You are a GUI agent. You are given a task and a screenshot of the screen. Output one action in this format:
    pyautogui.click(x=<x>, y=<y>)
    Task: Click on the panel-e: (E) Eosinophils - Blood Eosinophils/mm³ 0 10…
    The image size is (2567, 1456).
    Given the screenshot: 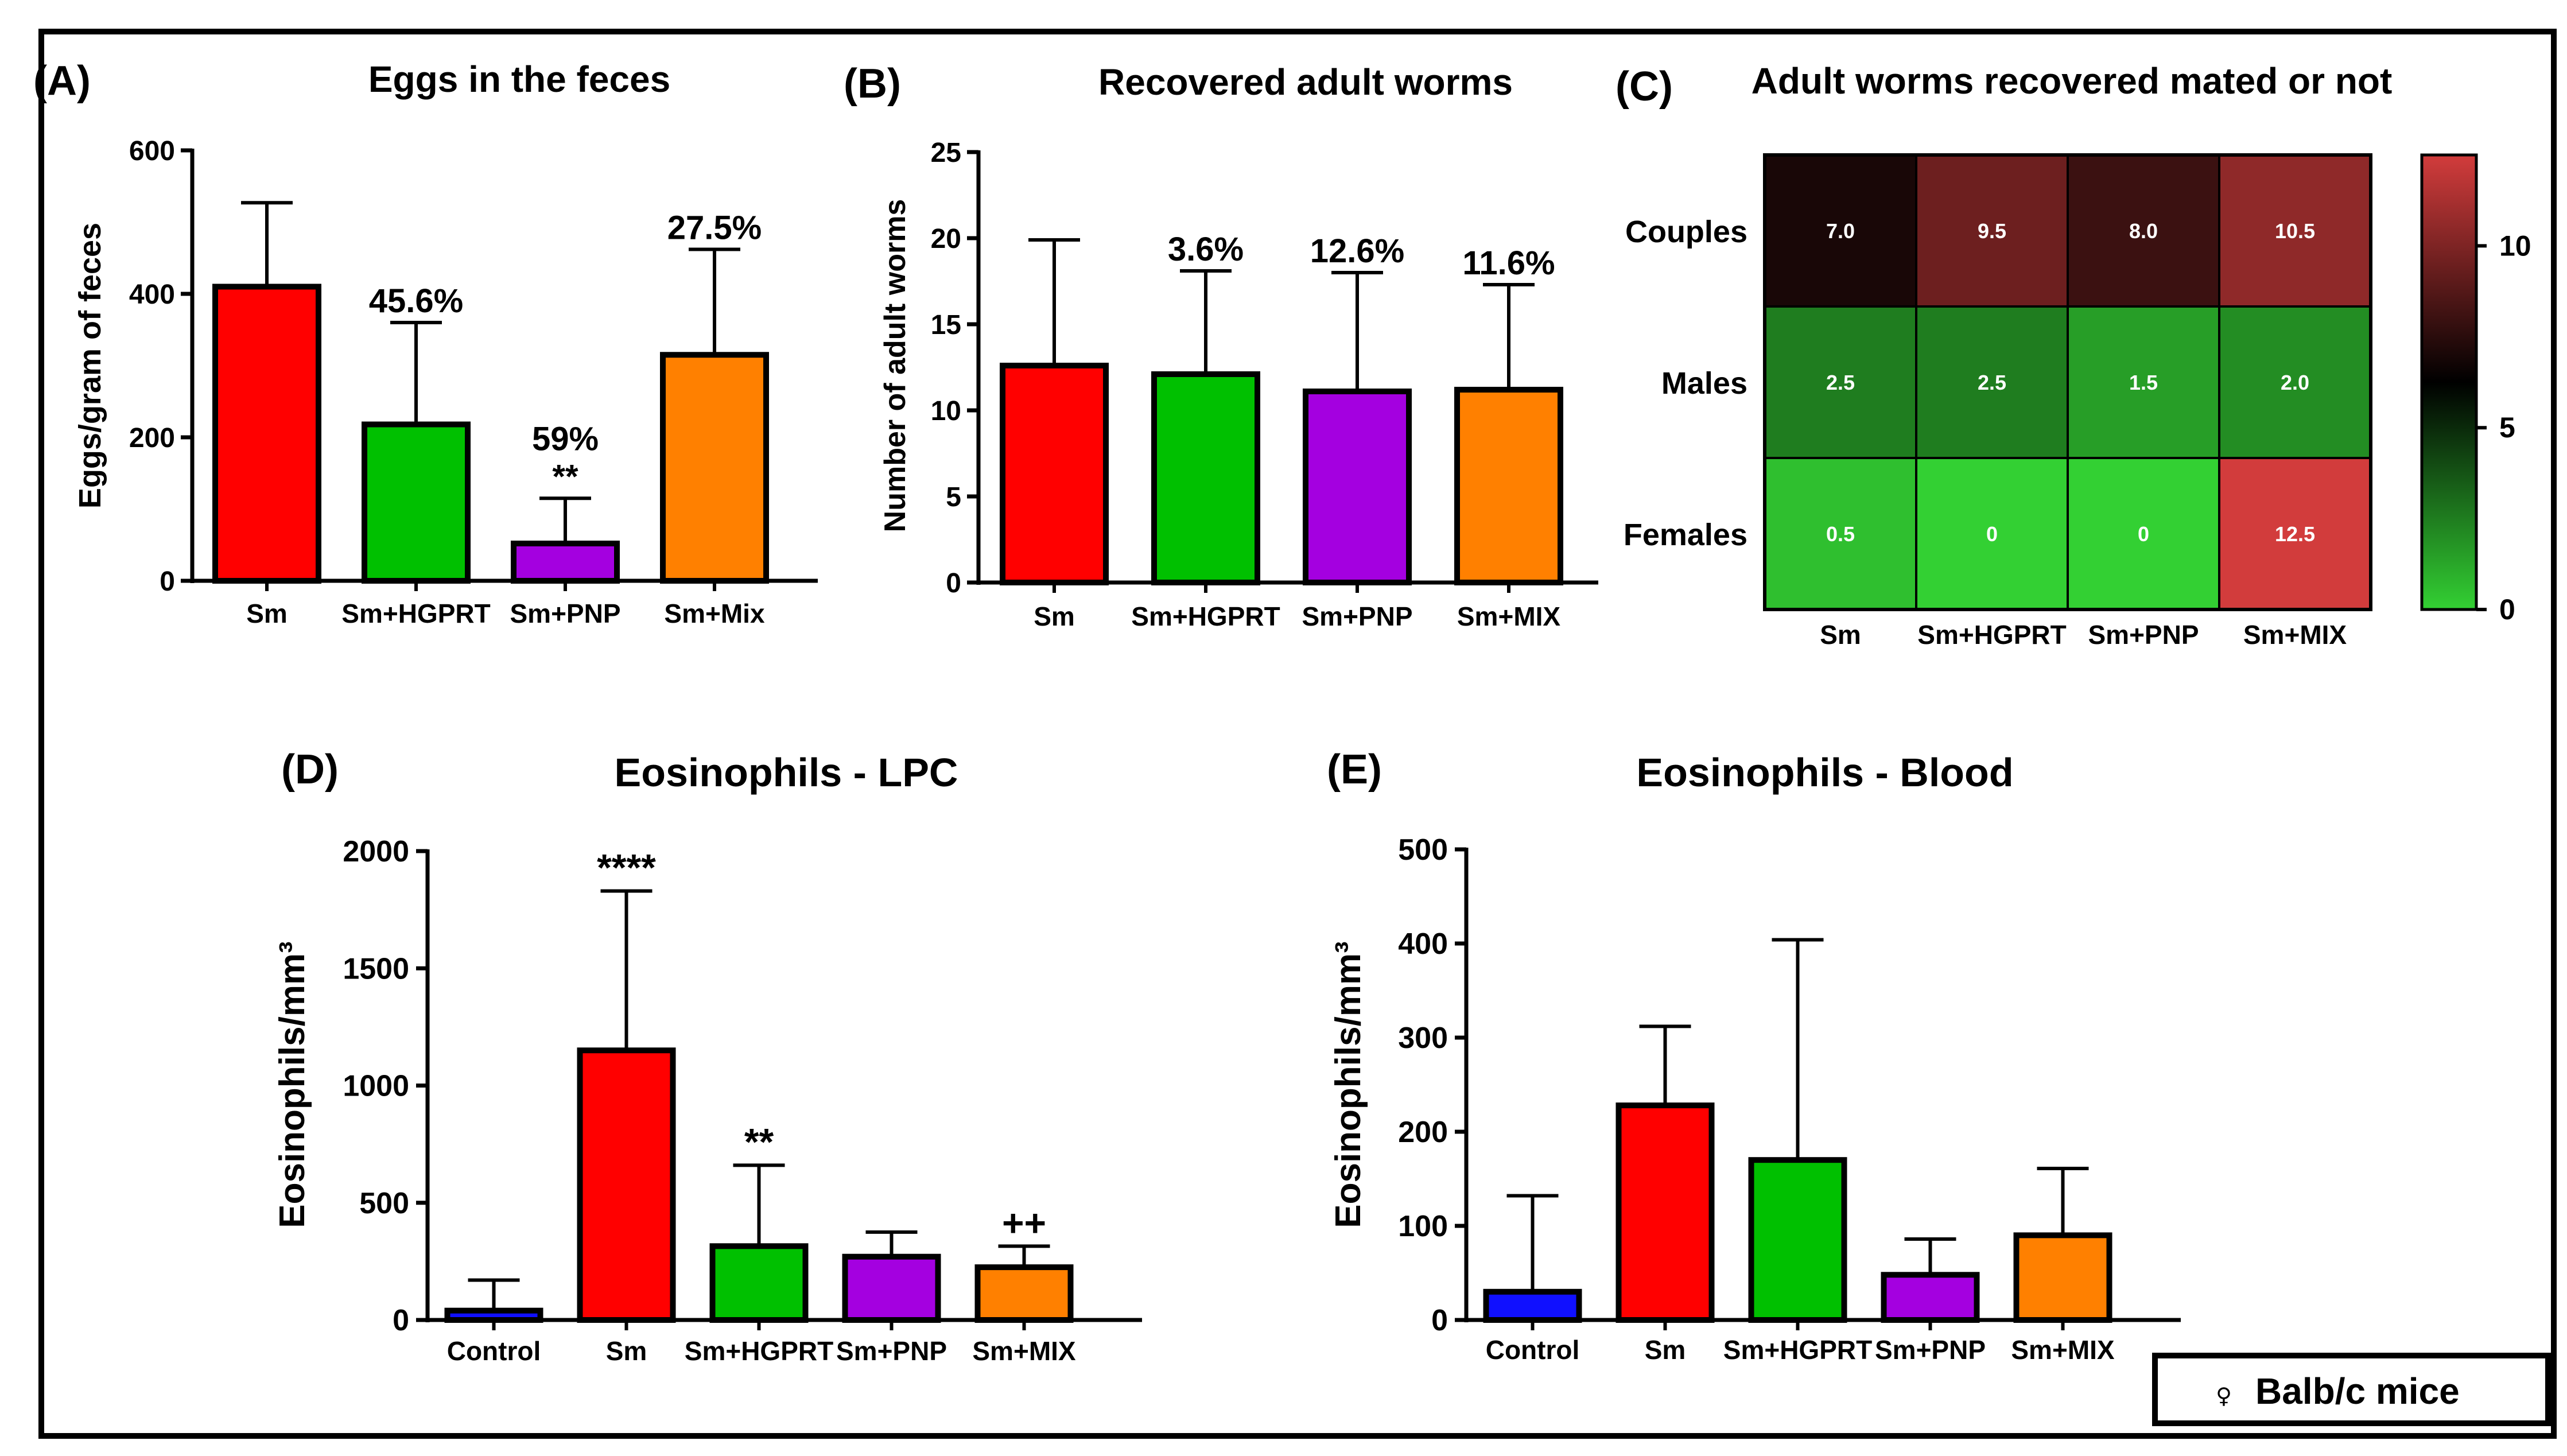 What is the action you would take?
    pyautogui.click(x=1754, y=1056)
    